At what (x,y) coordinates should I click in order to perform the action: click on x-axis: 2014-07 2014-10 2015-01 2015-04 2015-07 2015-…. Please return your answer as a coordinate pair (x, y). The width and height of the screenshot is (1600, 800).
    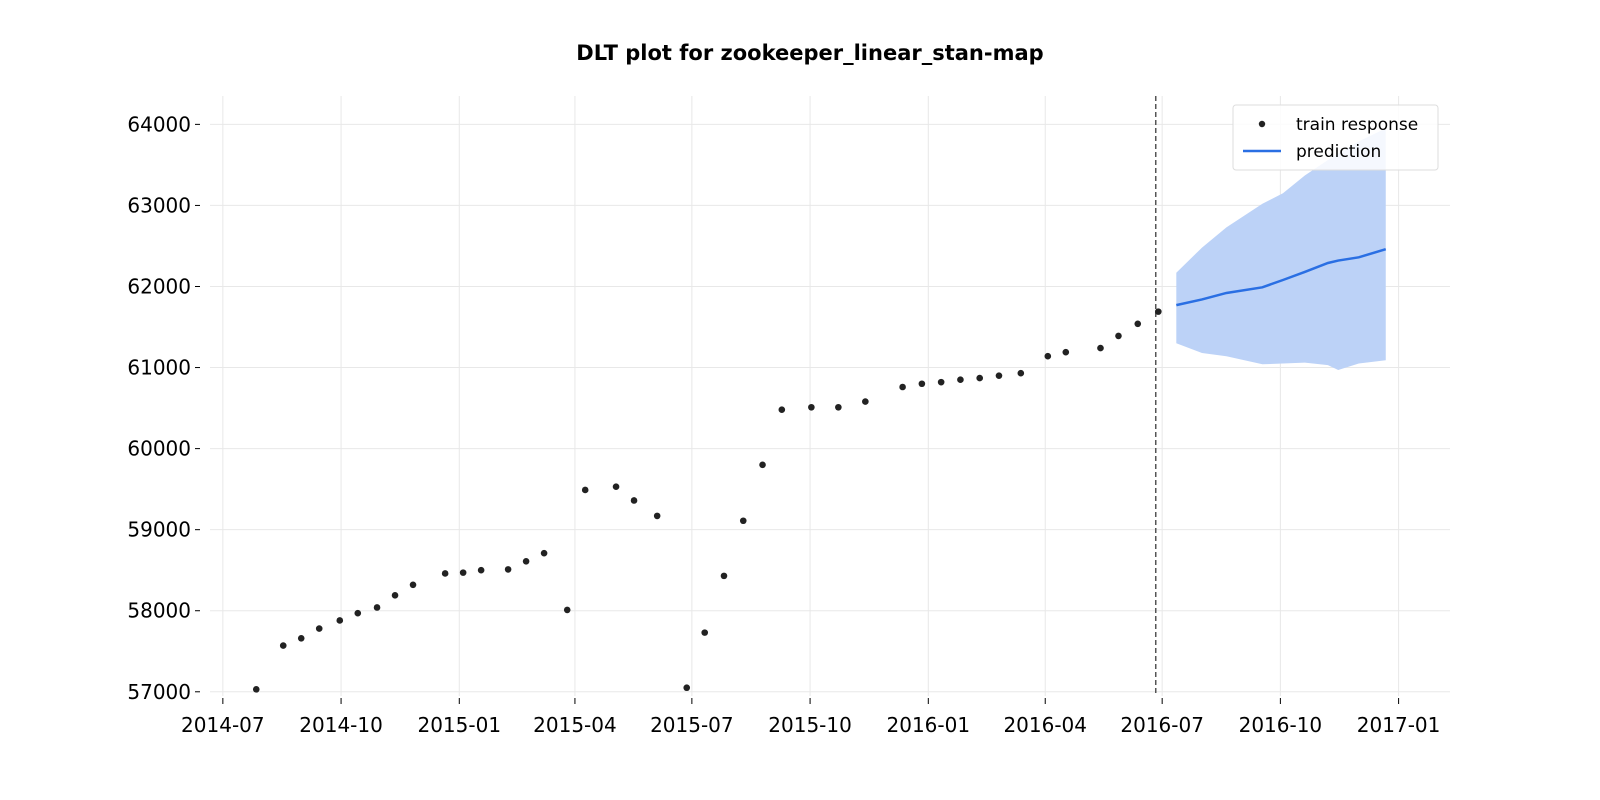
    Looking at the image, I should click on (810, 717).